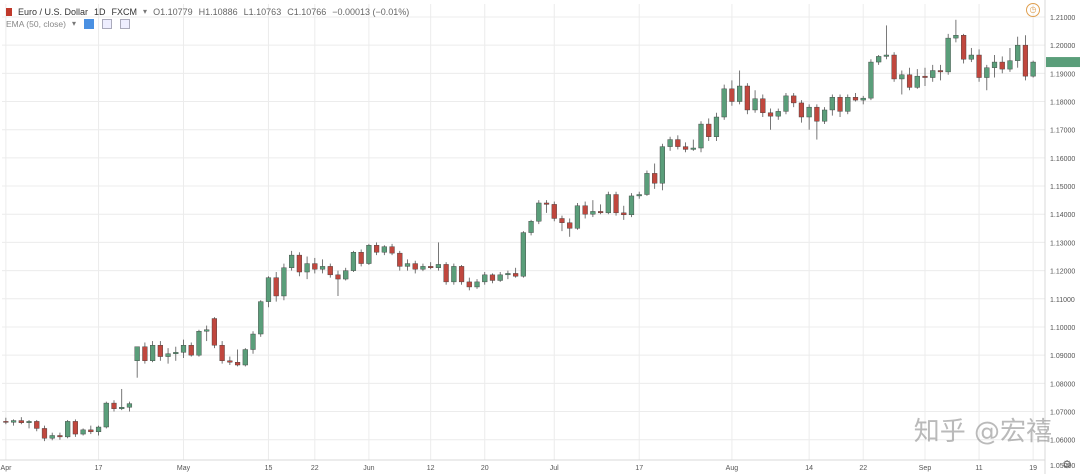  What do you see at coordinates (554, 468) in the screenshot?
I see `x-tick-label: Jul` at bounding box center [554, 468].